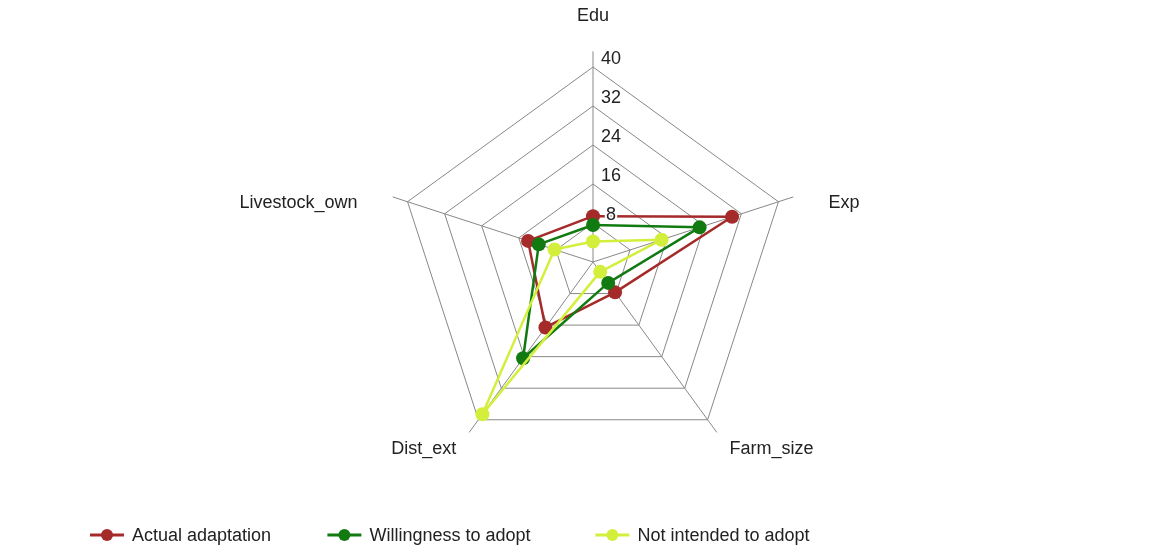 The height and width of the screenshot is (556, 1149). Describe the element at coordinates (202, 535) in the screenshot. I see `legend-label: Actual adaptation` at that location.